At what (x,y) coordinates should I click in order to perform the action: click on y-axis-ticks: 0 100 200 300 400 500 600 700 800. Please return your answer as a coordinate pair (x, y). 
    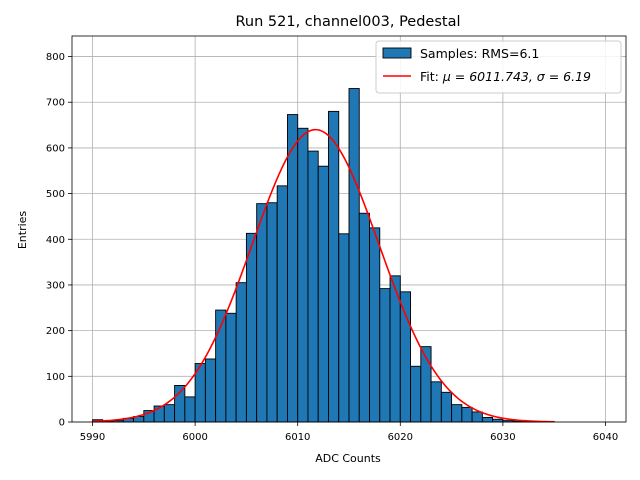
    Looking at the image, I should click on (59, 240).